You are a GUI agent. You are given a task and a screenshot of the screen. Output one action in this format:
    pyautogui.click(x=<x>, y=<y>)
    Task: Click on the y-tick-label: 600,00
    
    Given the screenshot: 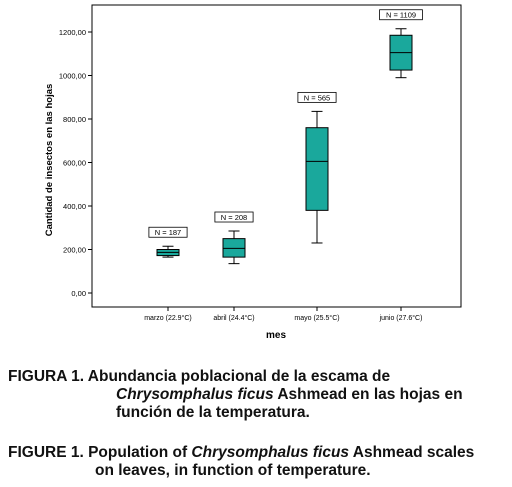 What is the action you would take?
    pyautogui.click(x=74, y=163)
    